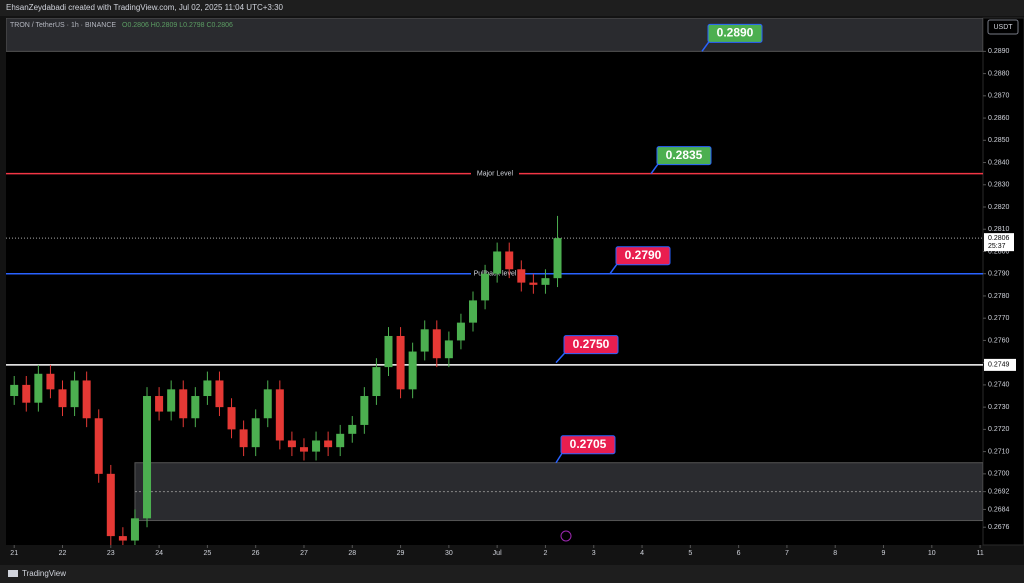 The height and width of the screenshot is (583, 1024). I want to click on x-tick-label: 5, so click(690, 553).